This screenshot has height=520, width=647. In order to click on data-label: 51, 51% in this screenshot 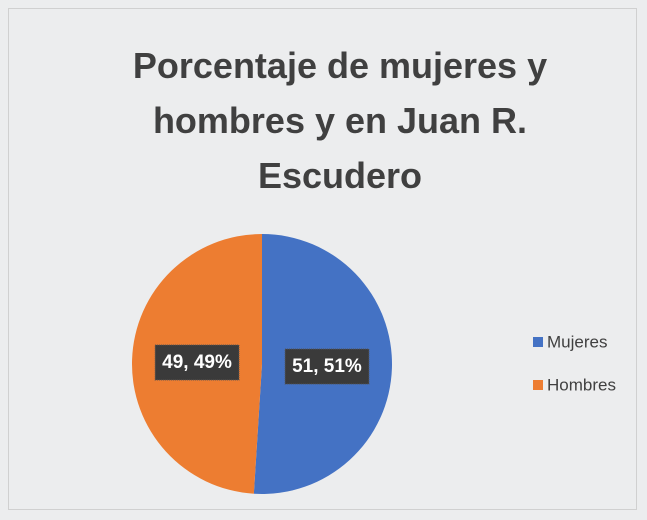, I will do `click(327, 366)`.